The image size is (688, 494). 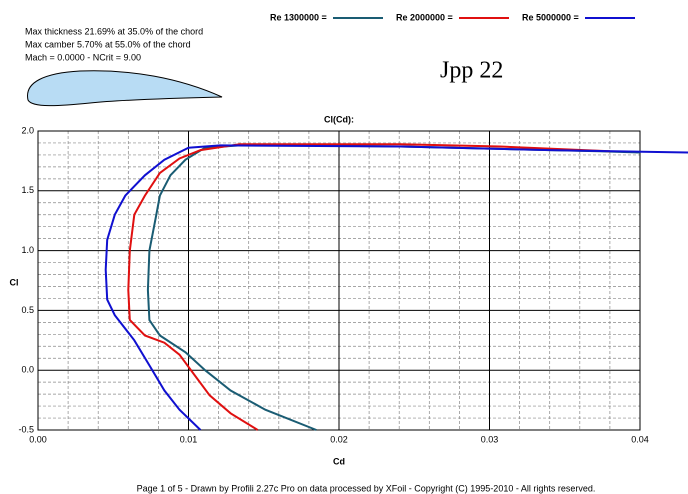 What do you see at coordinates (550, 17) in the screenshot?
I see `legend-label: Re 5000000 =` at bounding box center [550, 17].